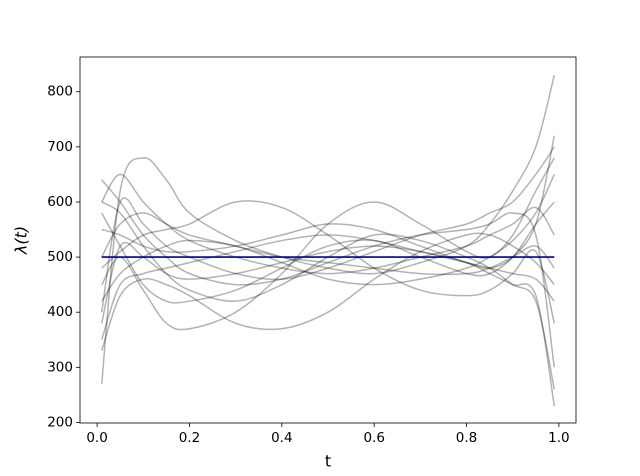 This screenshot has width=640, height=476. Describe the element at coordinates (60, 422) in the screenshot. I see `y-tick-label: 200` at that location.